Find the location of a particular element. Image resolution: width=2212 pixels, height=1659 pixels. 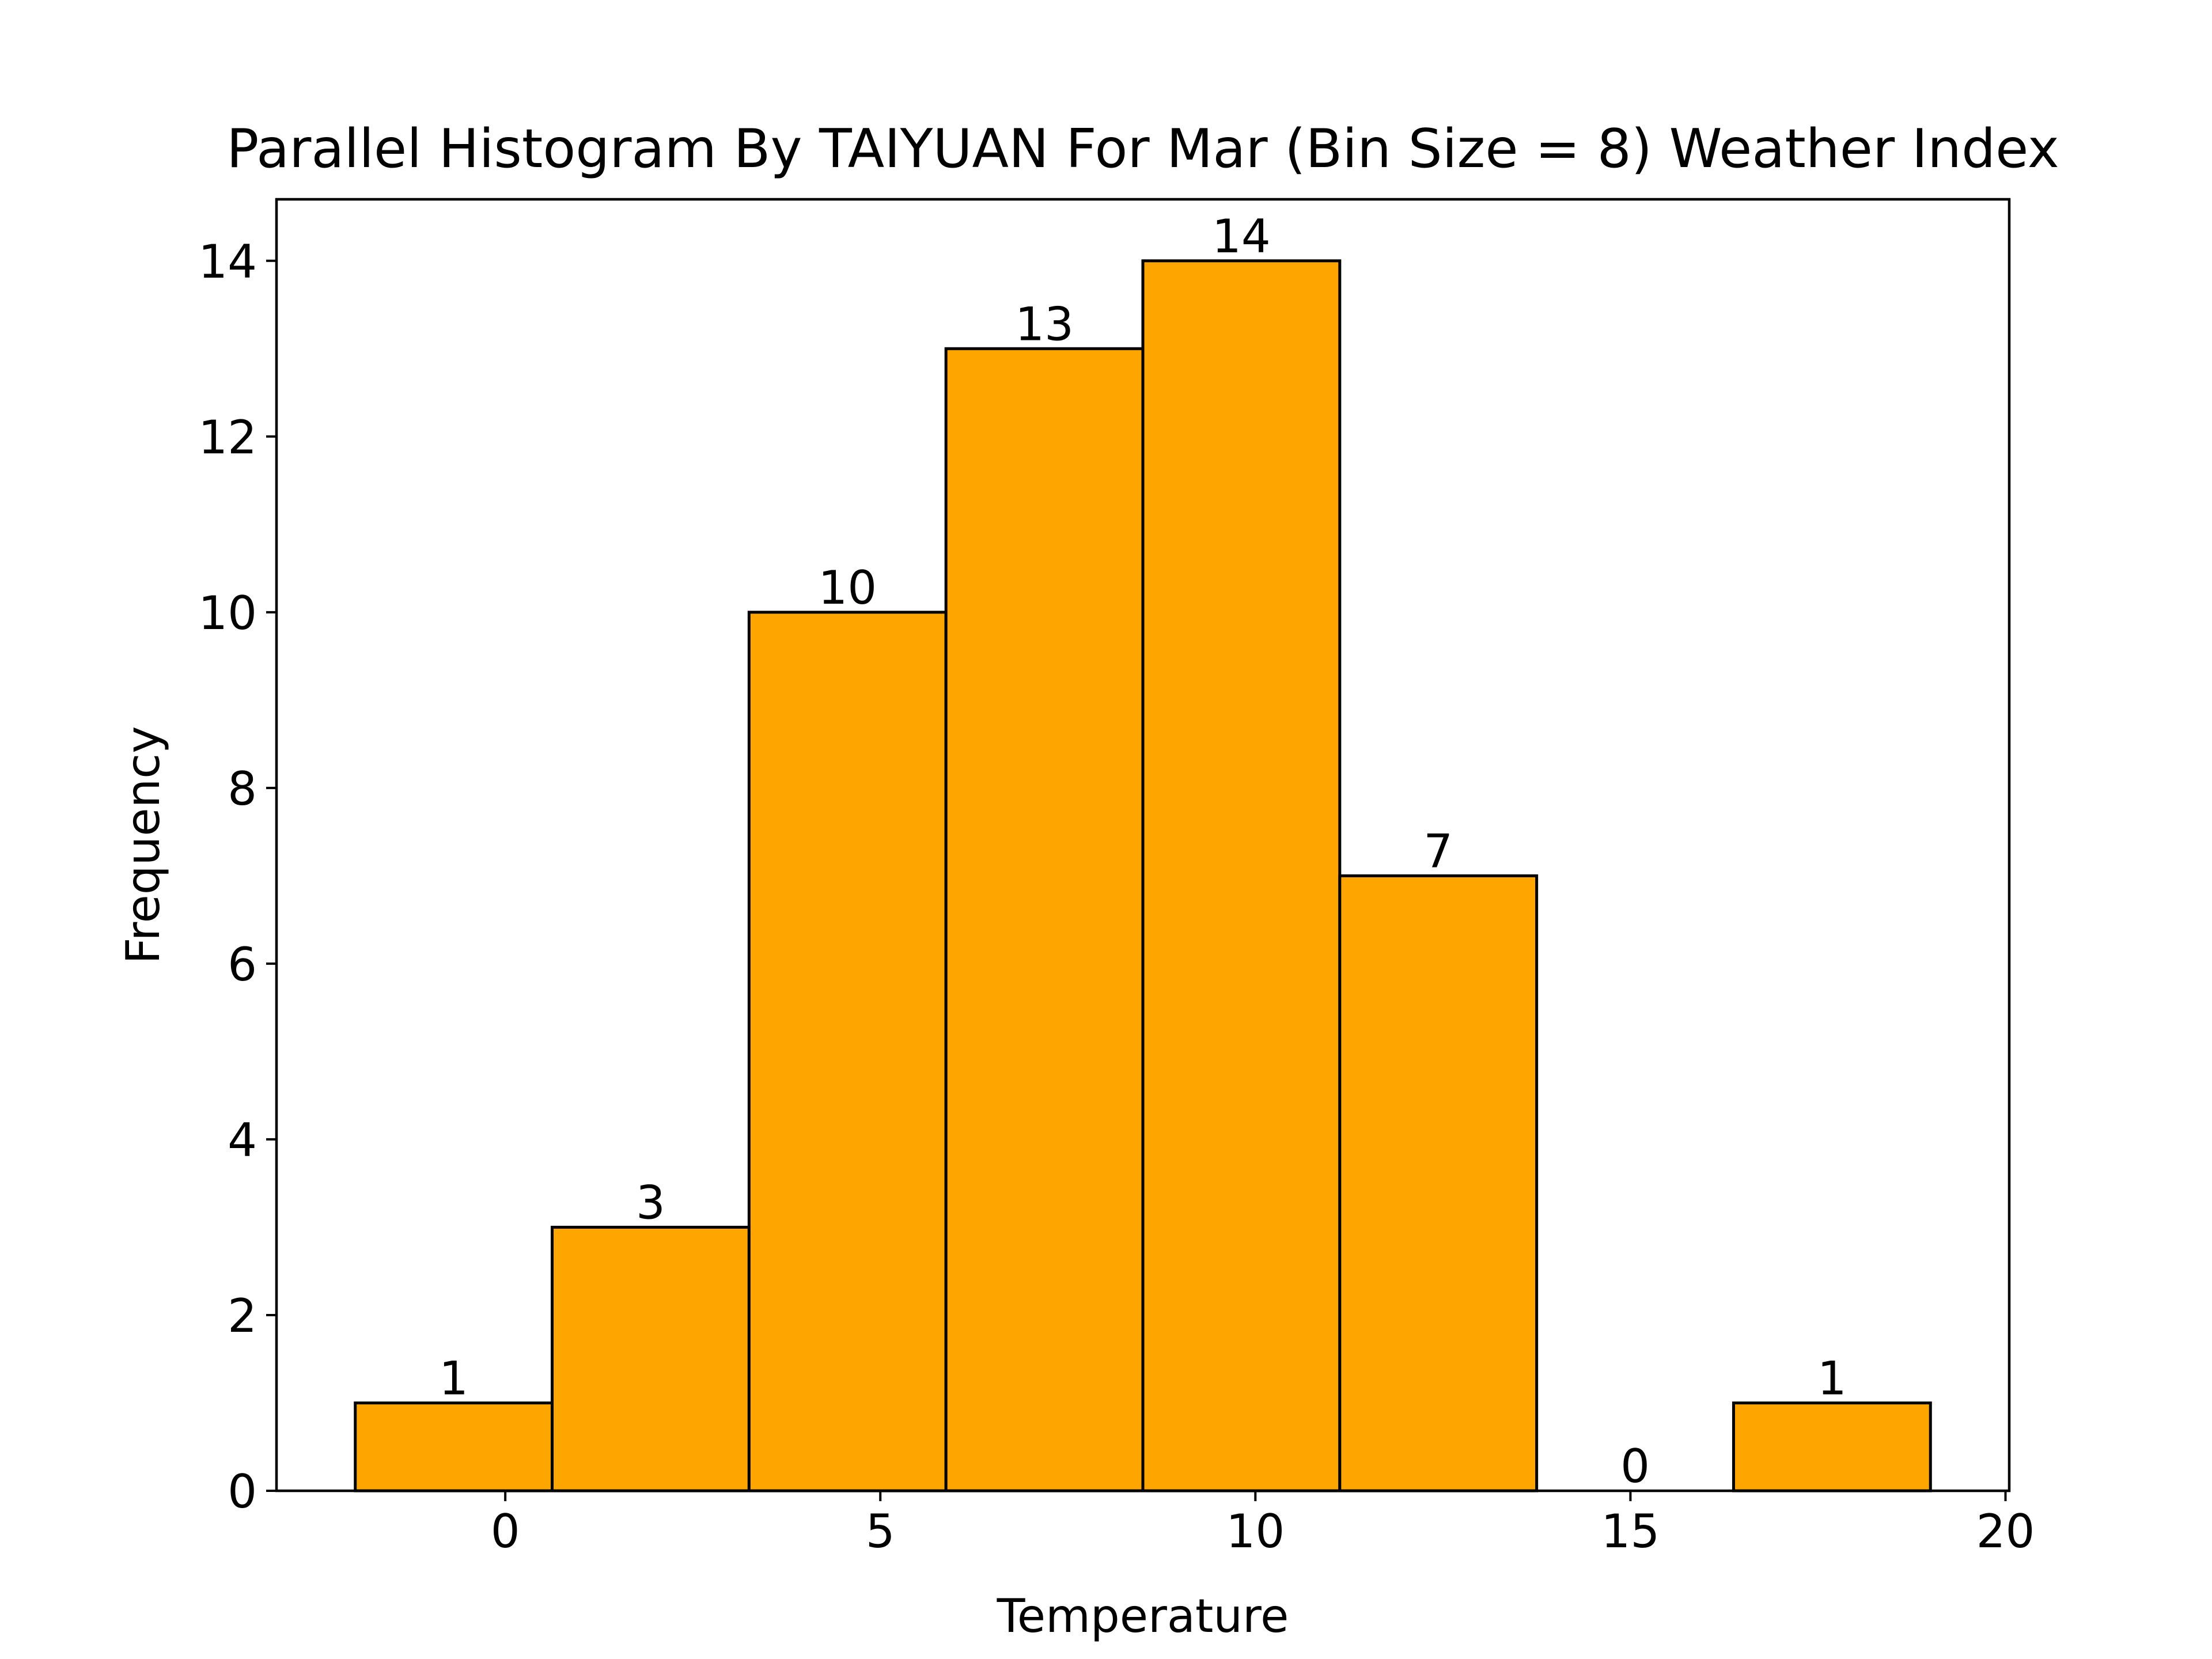

y-tick-label: 6 is located at coordinates (242, 964).